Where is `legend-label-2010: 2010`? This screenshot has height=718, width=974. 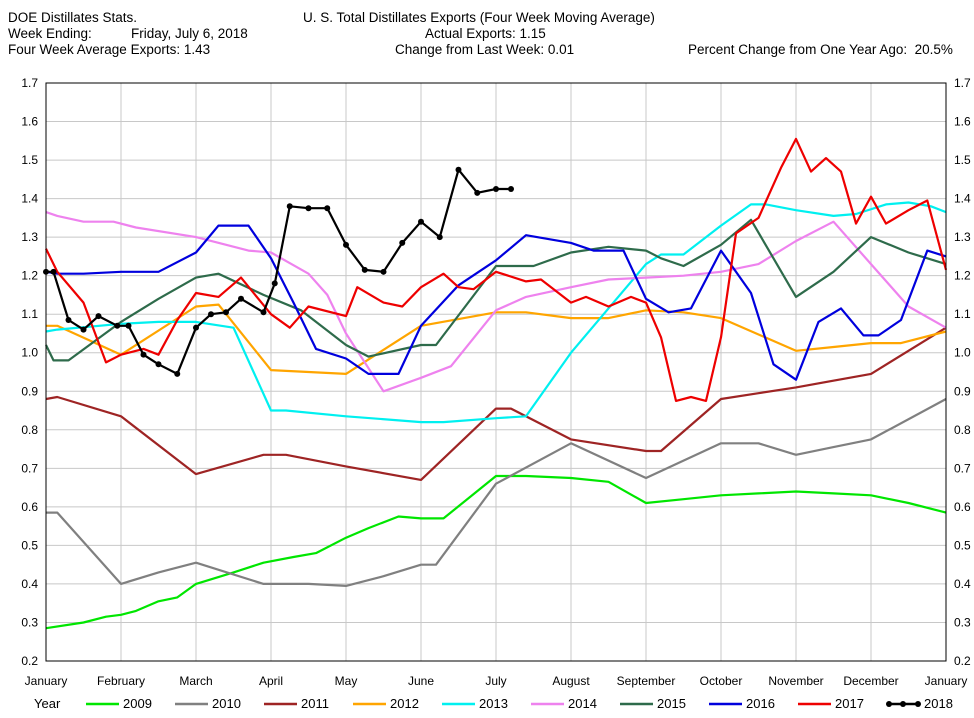 legend-label-2010: 2010 is located at coordinates (226, 703).